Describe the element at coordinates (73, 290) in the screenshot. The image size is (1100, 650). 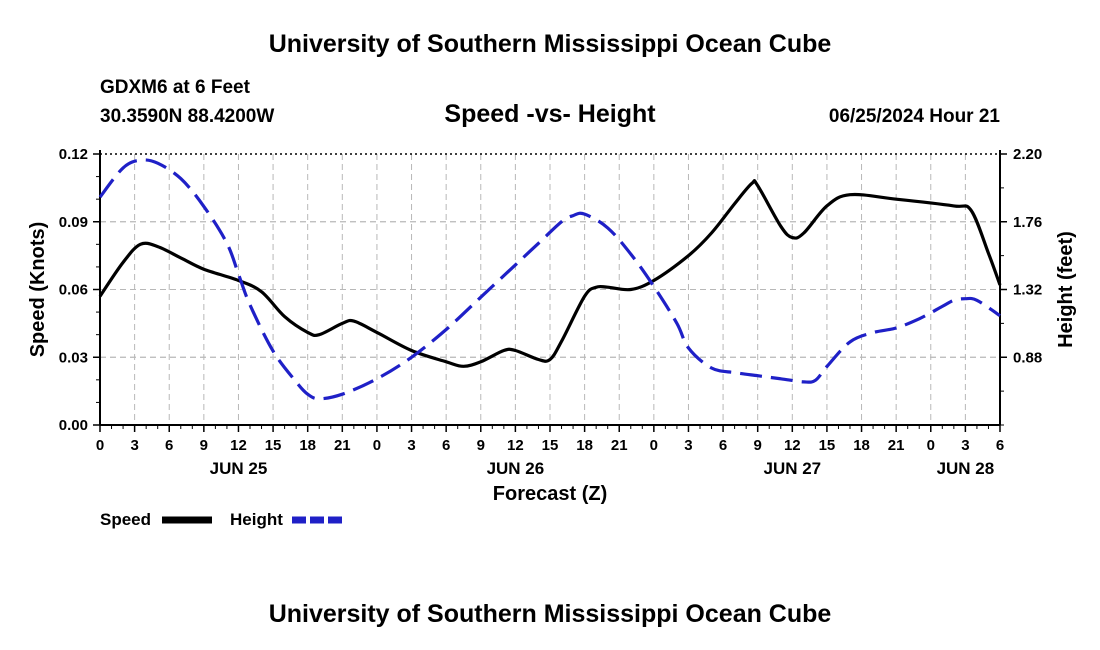
I see `y-left-tick-label: 0.06` at that location.